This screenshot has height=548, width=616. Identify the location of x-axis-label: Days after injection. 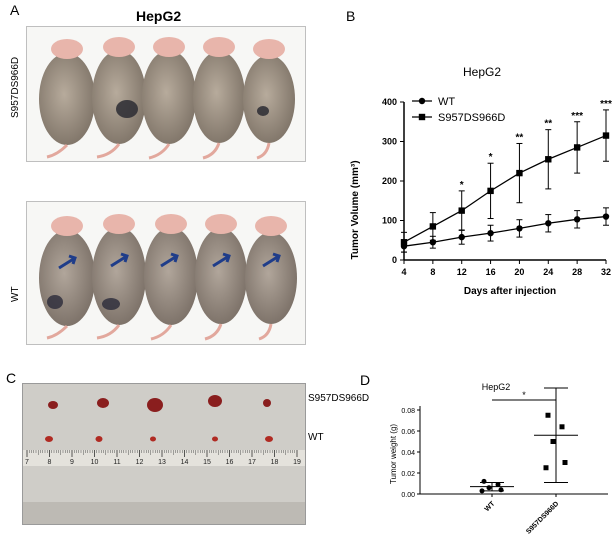
(510, 291).